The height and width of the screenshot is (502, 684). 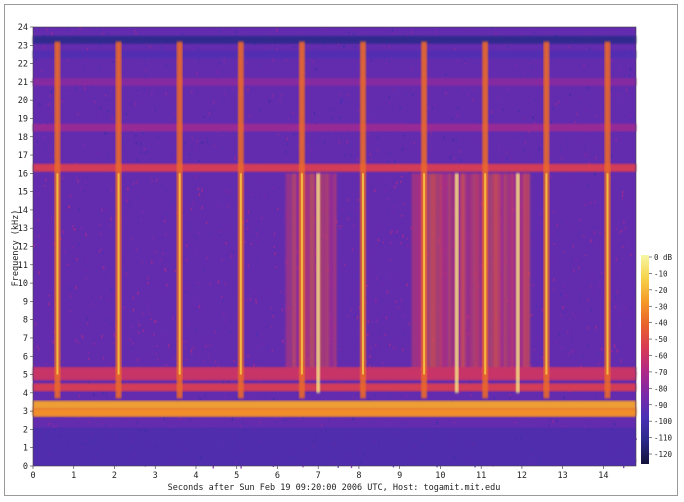 What do you see at coordinates (661, 290) in the screenshot?
I see `colorbar-tick-label: -20` at bounding box center [661, 290].